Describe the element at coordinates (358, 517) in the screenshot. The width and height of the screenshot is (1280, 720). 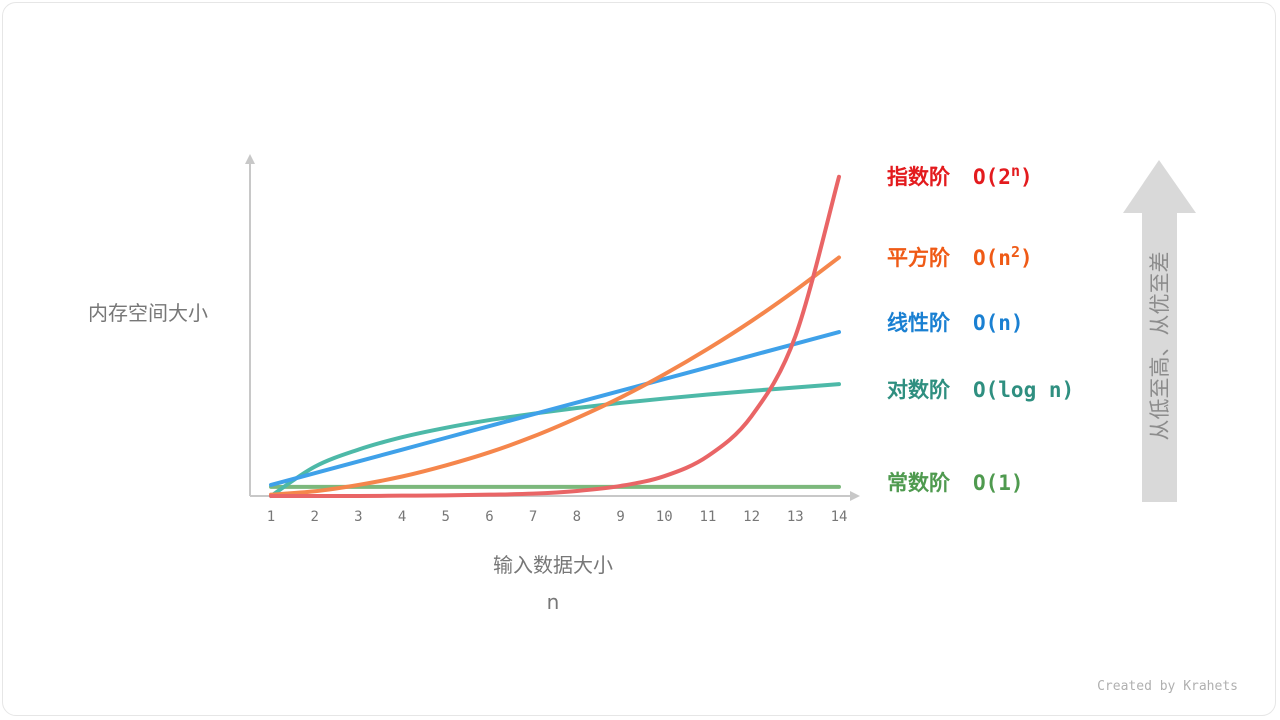
I see `x-tick-label: 3` at that location.